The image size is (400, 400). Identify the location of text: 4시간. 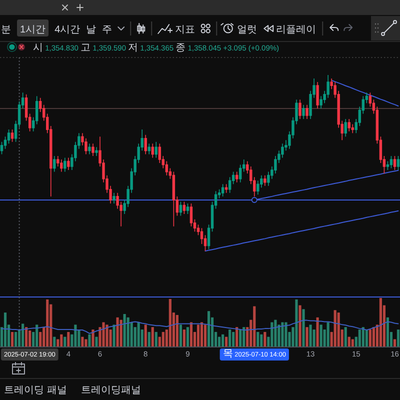
(67, 30).